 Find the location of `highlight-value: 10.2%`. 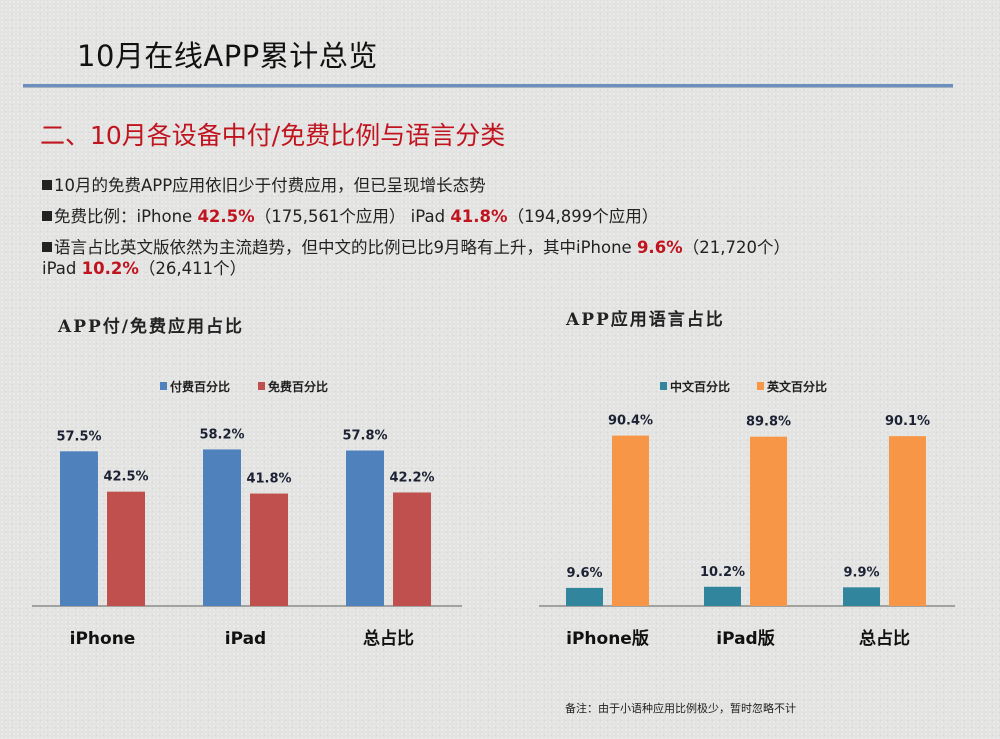

highlight-value: 10.2% is located at coordinates (110, 268).